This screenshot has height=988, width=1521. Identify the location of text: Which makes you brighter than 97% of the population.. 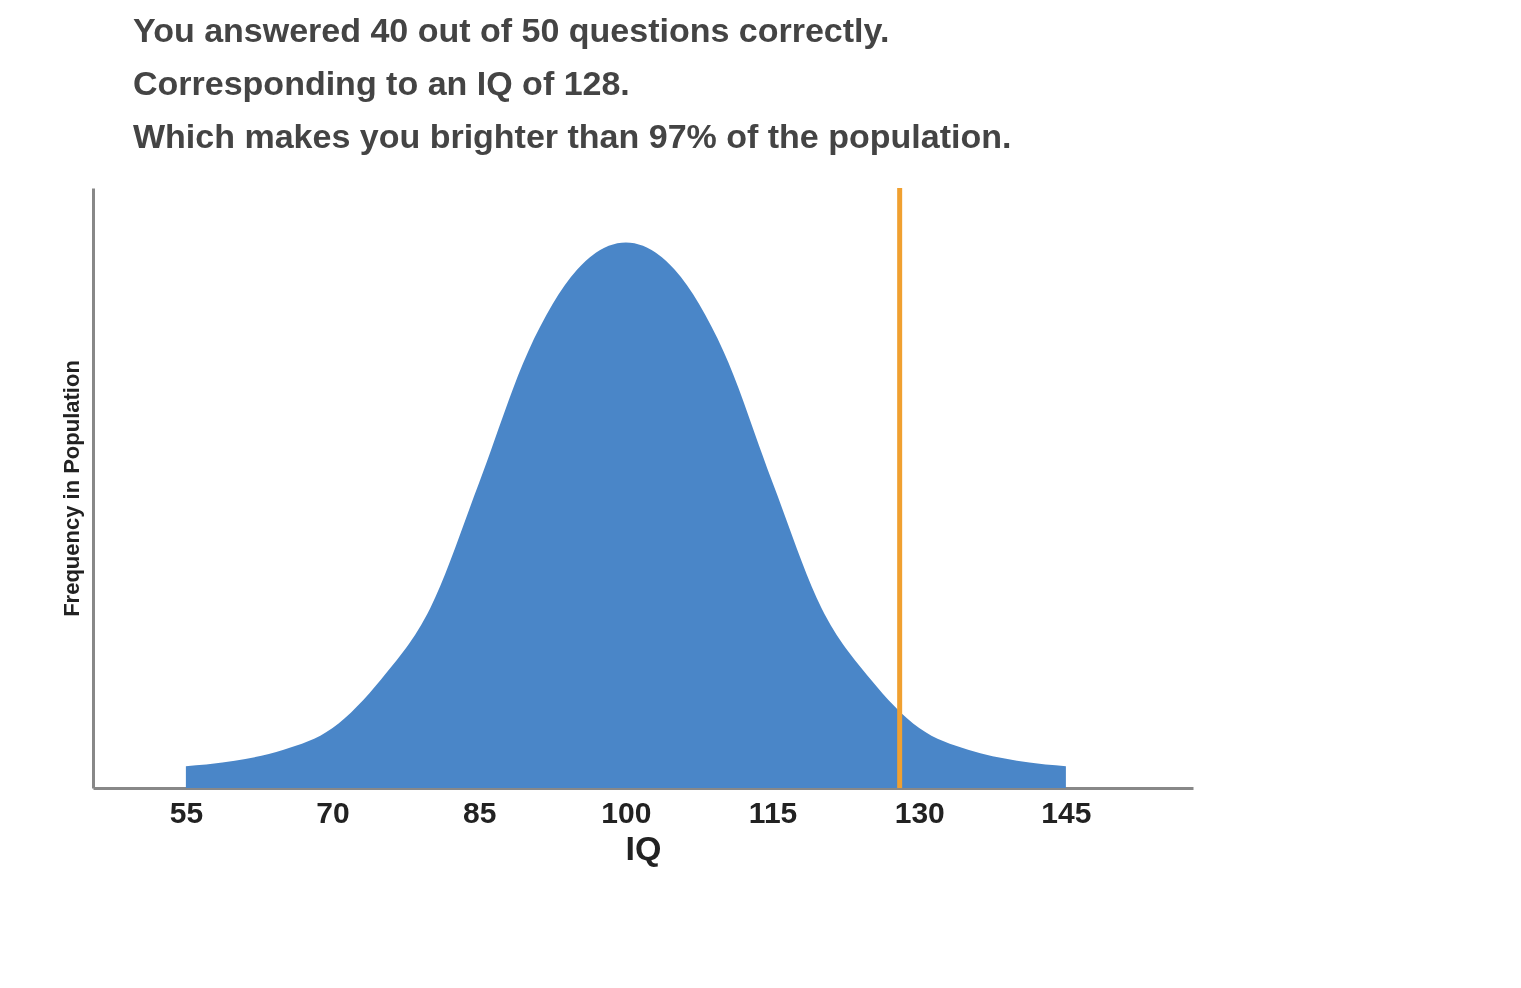
(572, 136).